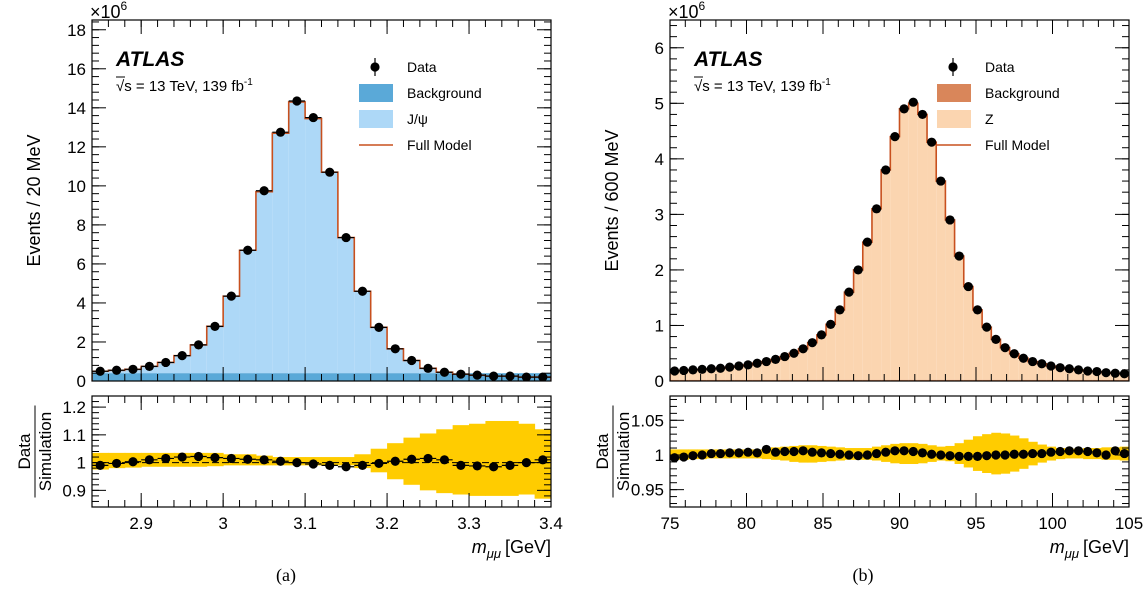 This screenshot has width=1148, height=597. What do you see at coordinates (461, 460) in the screenshot?
I see `uncertainty-band` at bounding box center [461, 460].